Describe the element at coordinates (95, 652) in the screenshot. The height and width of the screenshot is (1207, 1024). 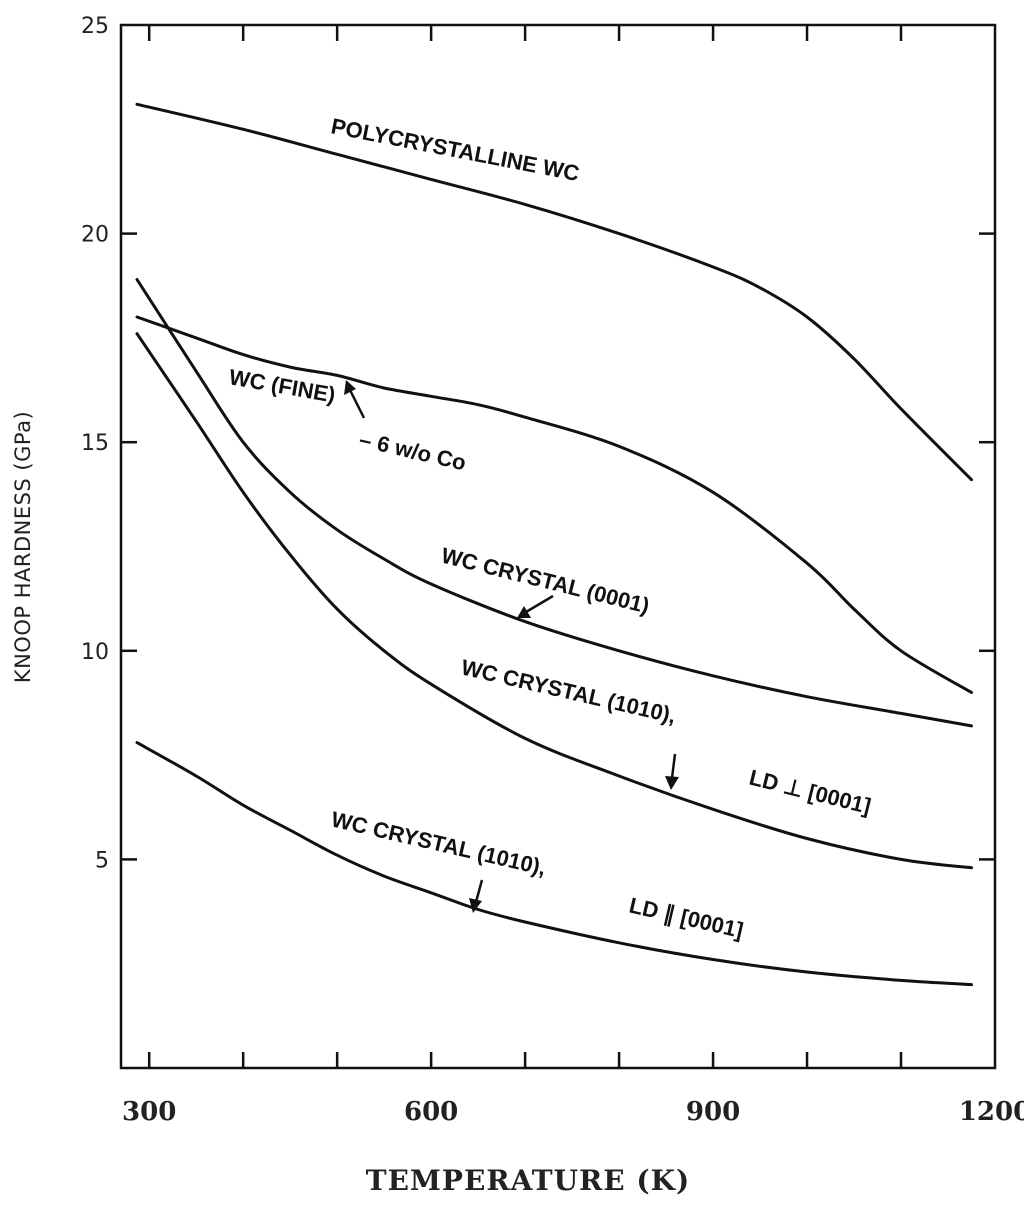
I see `y-tick-label: 10` at that location.